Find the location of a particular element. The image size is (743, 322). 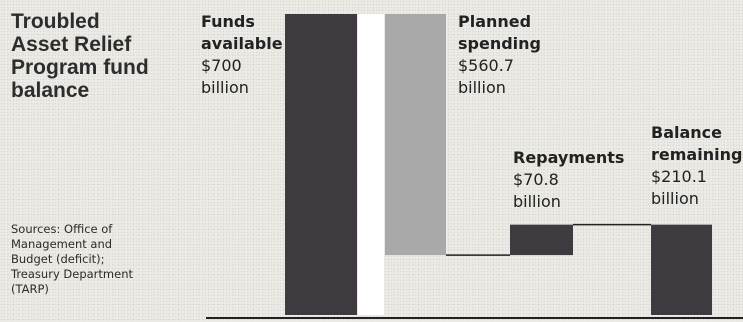

label-funds-available: Funds available $700 billion is located at coordinates (242, 54).